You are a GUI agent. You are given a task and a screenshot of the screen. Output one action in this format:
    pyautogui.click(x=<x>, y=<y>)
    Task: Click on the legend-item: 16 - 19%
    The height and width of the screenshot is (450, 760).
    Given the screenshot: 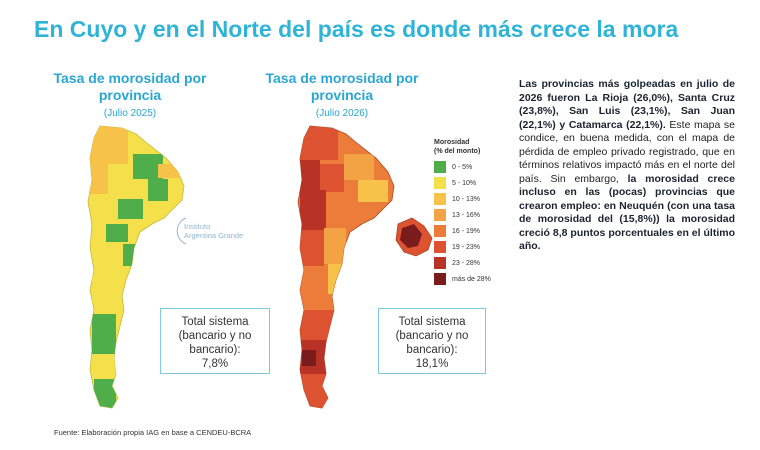 What is the action you would take?
    pyautogui.click(x=474, y=231)
    